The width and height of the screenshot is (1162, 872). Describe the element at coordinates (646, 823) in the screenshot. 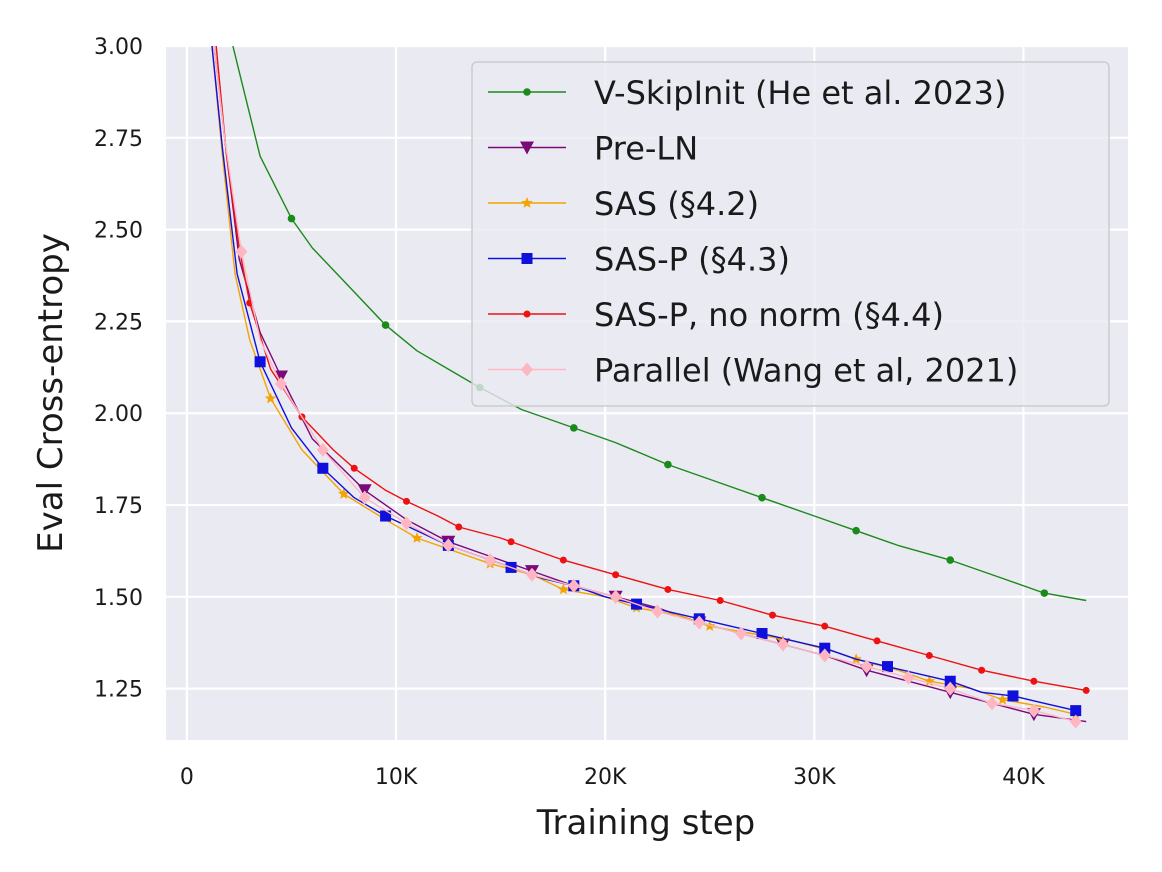

I see `x-axis-title: Training step` at that location.